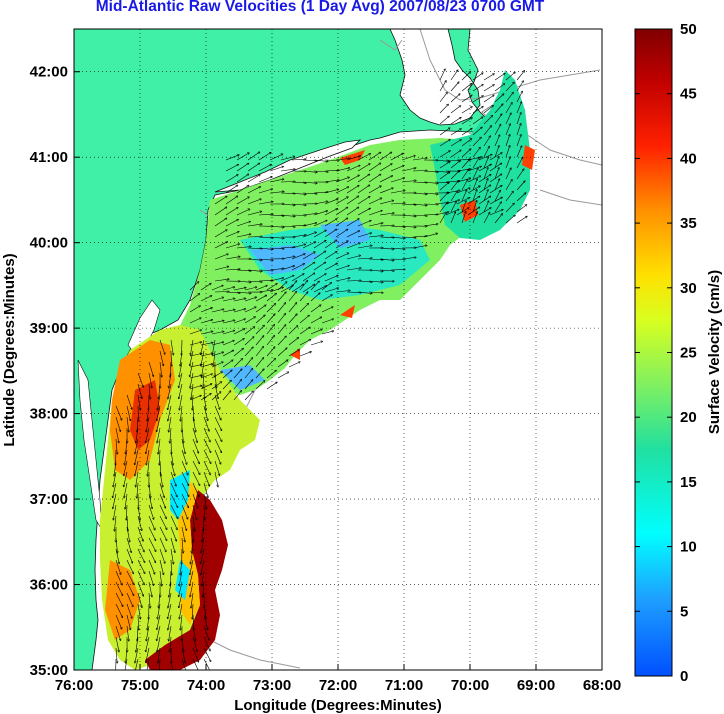 This screenshot has width=724, height=714. What do you see at coordinates (470, 685) in the screenshot?
I see `x-tick-label: 70:00` at bounding box center [470, 685].